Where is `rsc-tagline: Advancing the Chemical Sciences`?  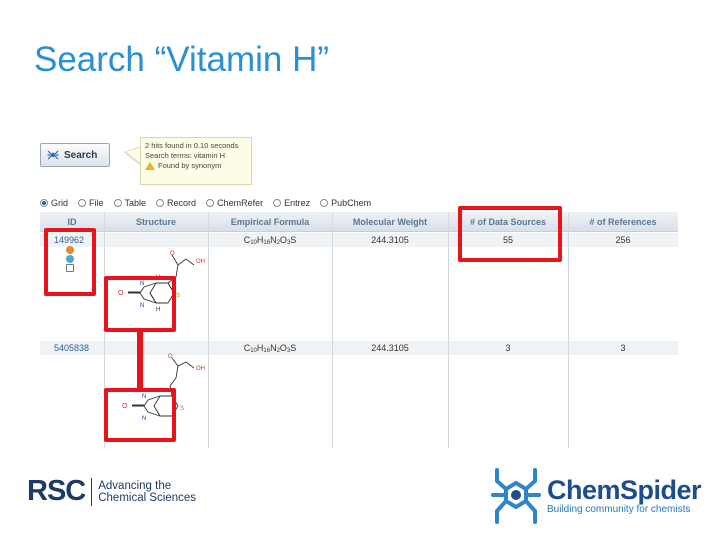 rsc-tagline: Advancing the Chemical Sciences is located at coordinates (147, 492).